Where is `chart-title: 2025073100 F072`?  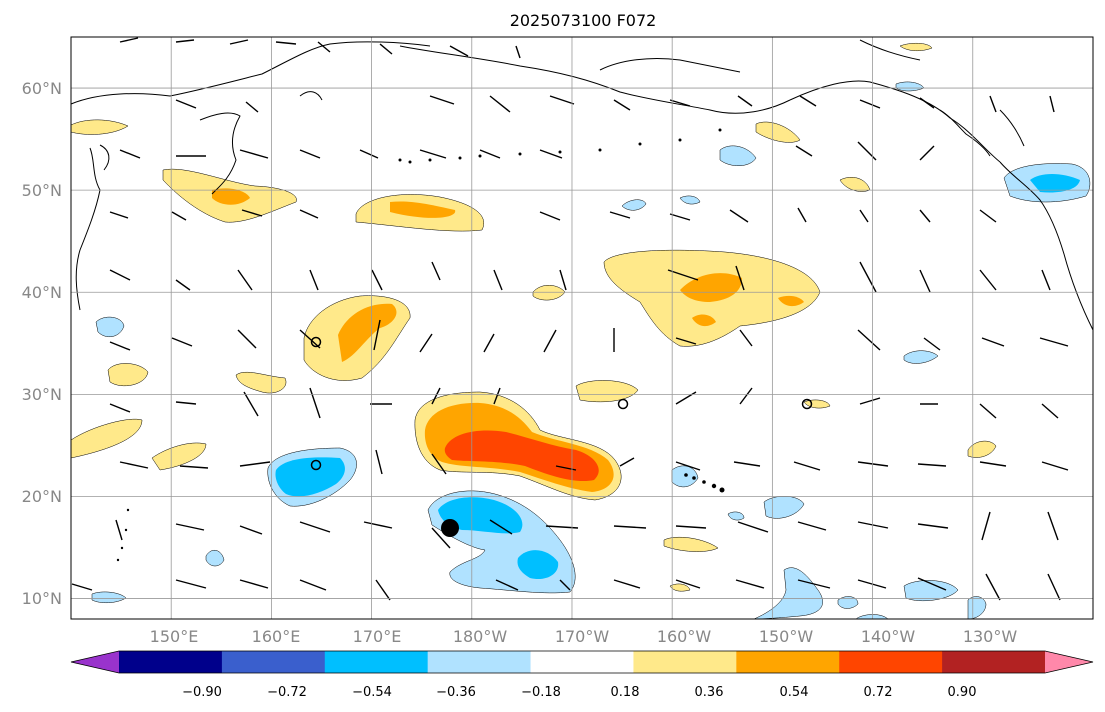 chart-title: 2025073100 F072 is located at coordinates (583, 20).